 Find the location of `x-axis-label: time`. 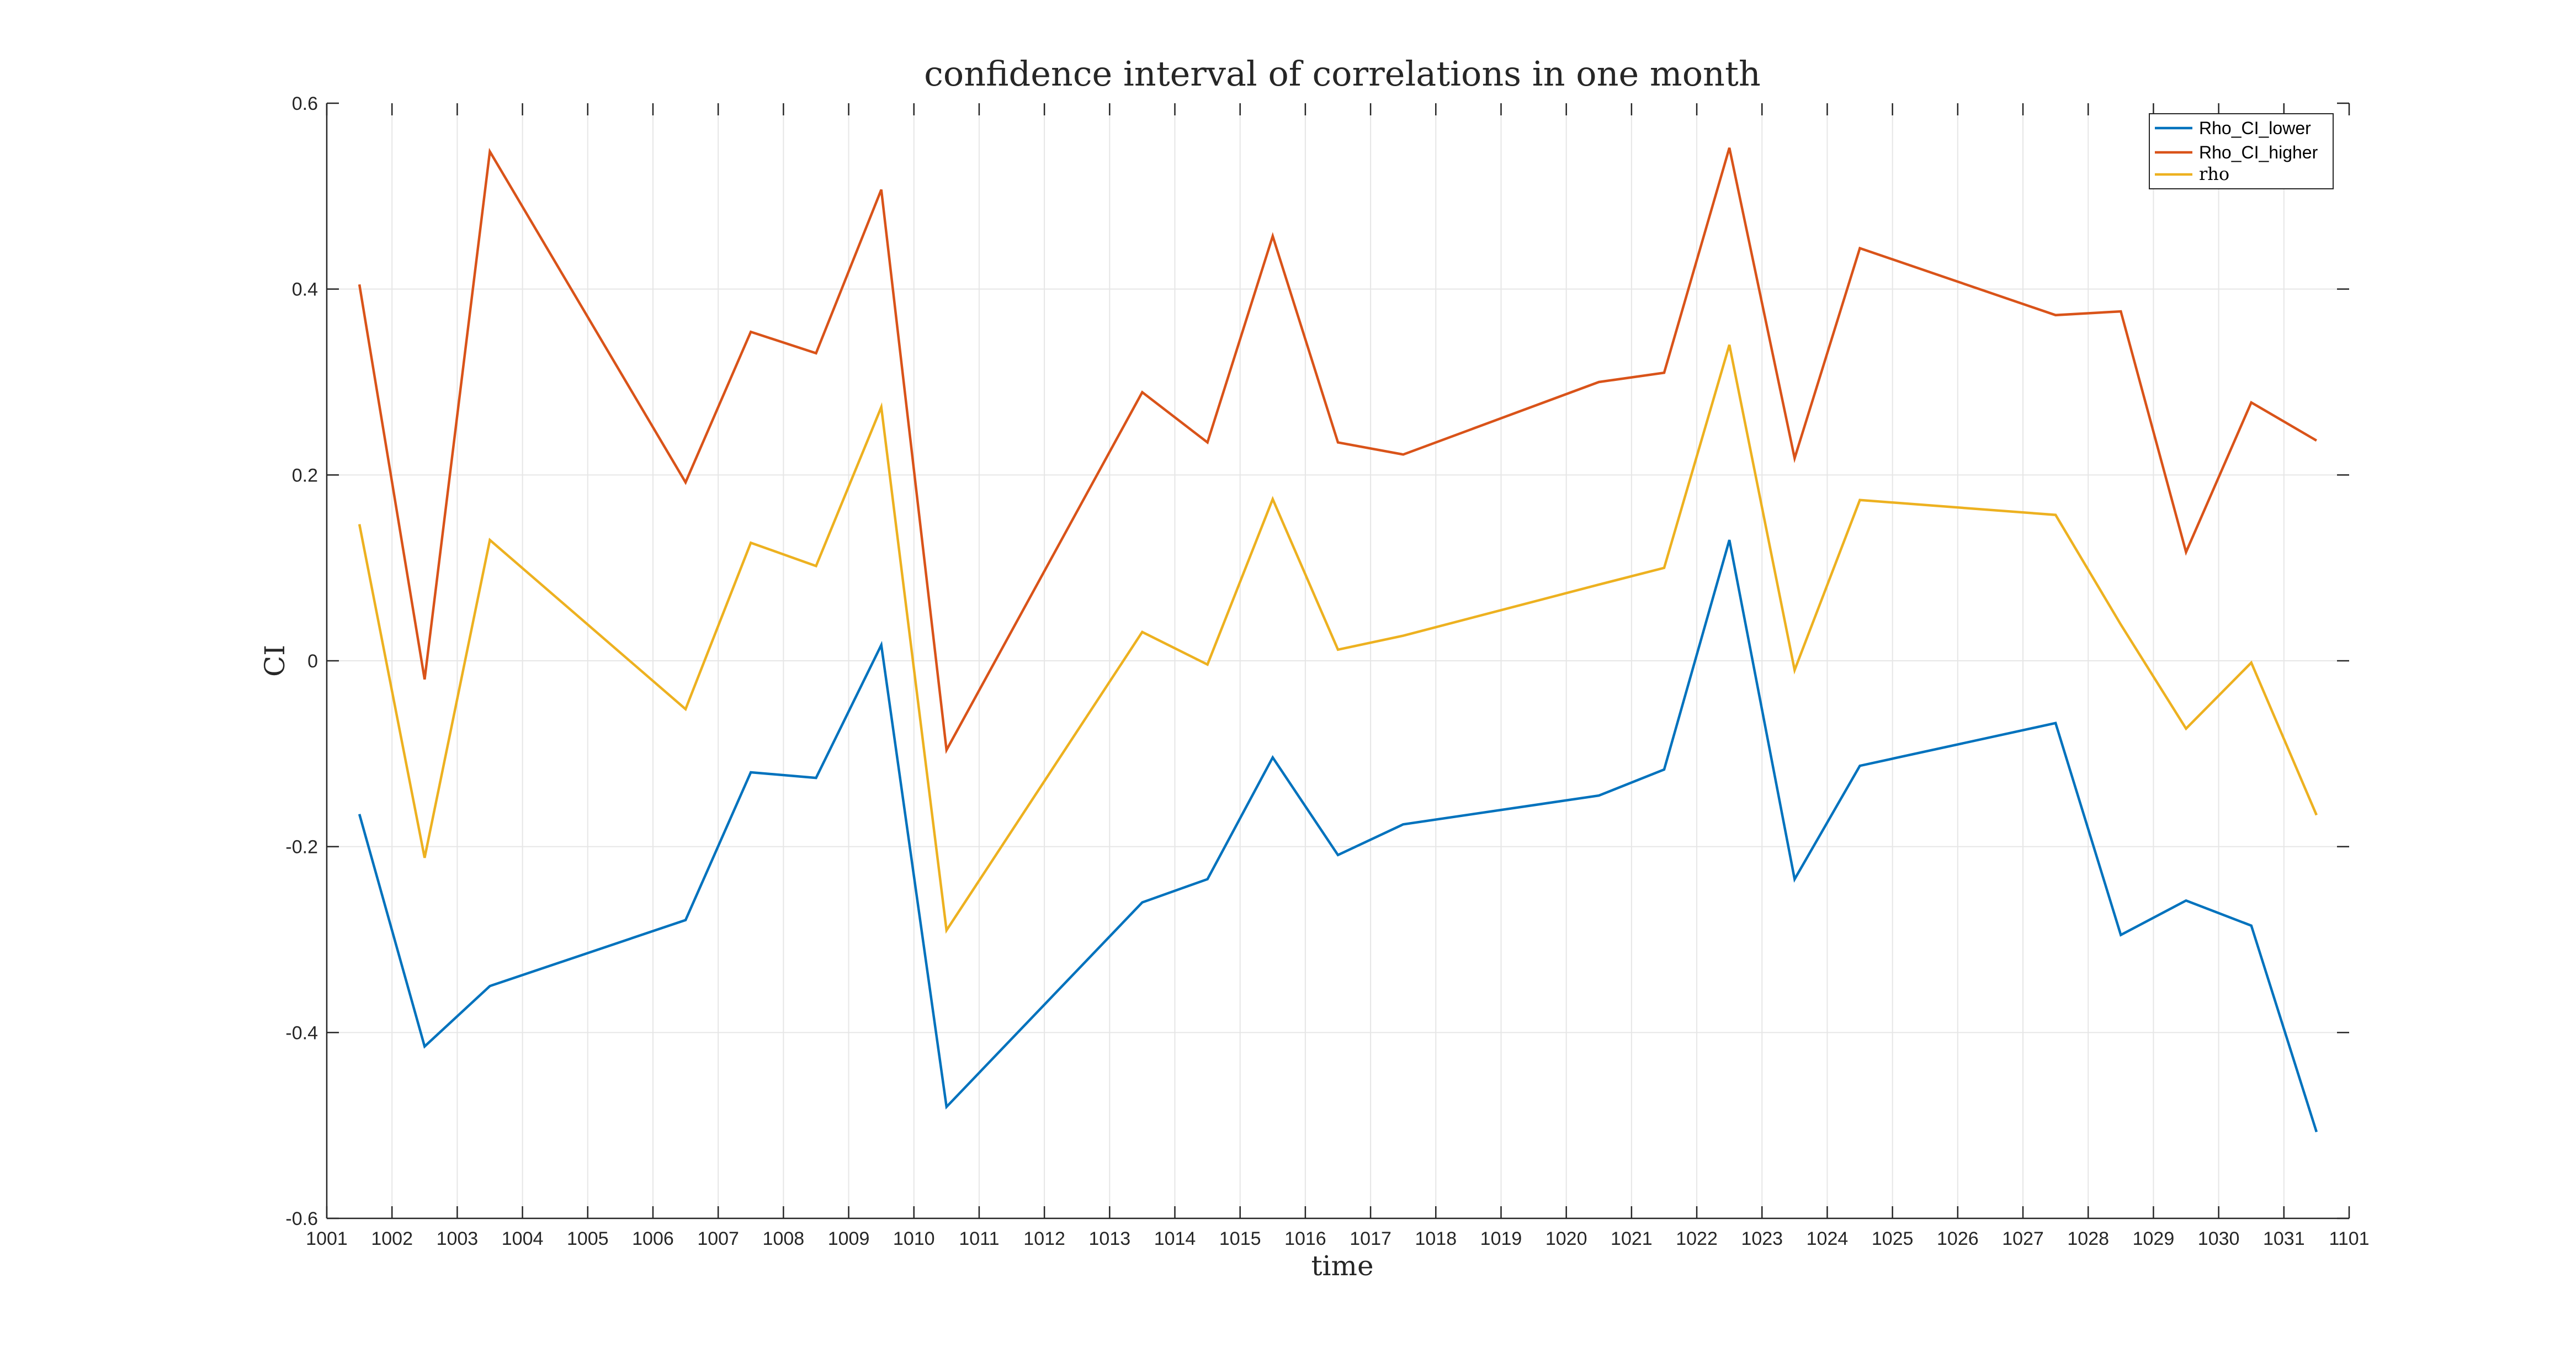

x-axis-label: time is located at coordinates (1342, 1266).